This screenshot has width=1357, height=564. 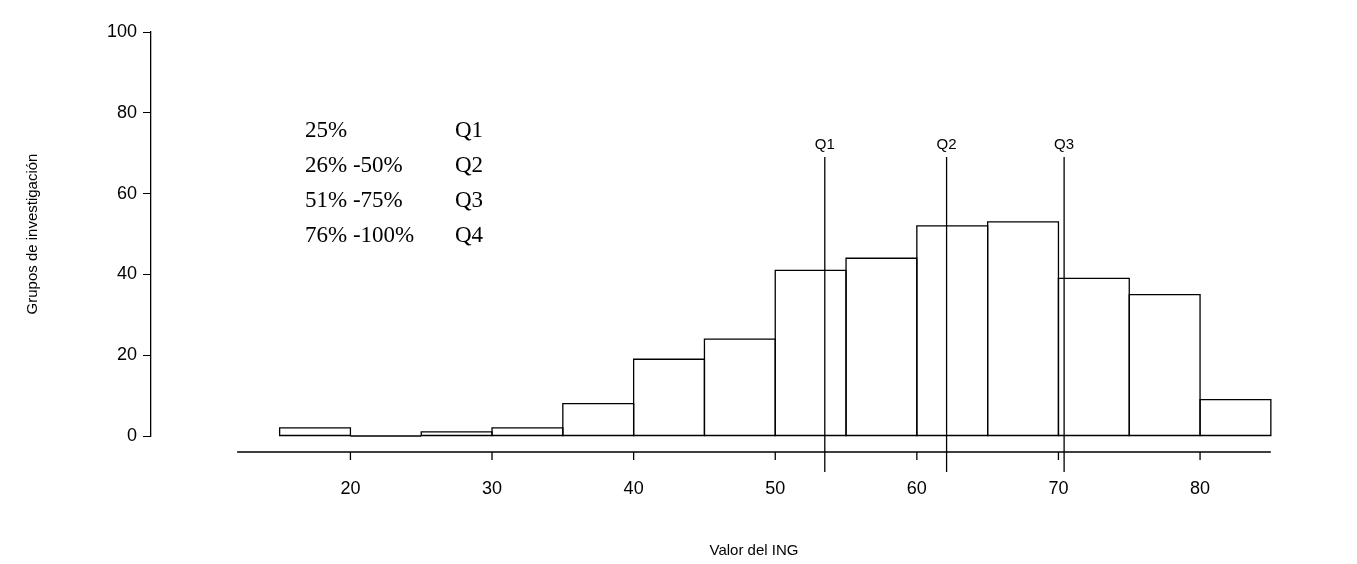 What do you see at coordinates (327, 130) in the screenshot?
I see `annotation: 25%` at bounding box center [327, 130].